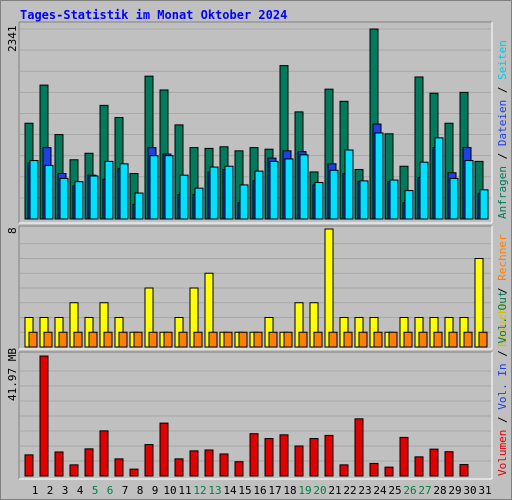 Image resolution: width=512 pixels, height=500 pixels. Describe the element at coordinates (12, 230) in the screenshot. I see `visits-ymax-label: 8` at that location.